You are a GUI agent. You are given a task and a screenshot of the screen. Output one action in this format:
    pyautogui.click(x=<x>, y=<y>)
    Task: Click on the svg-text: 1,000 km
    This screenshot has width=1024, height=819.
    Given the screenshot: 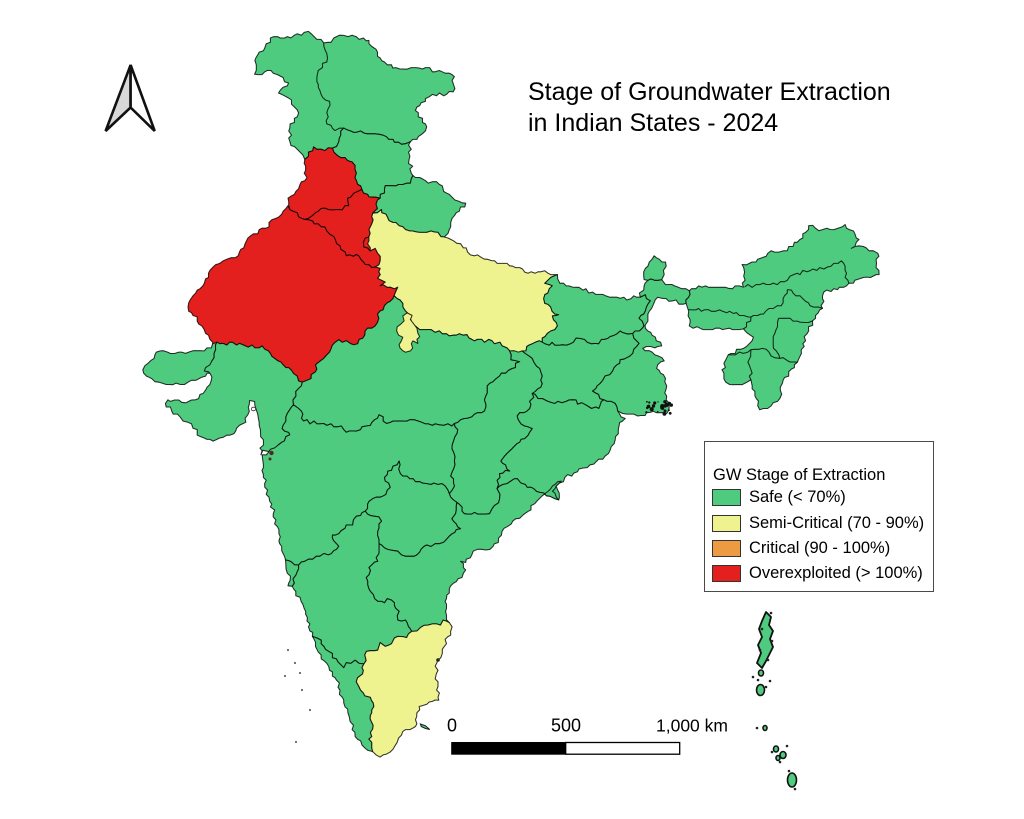 What is the action you would take?
    pyautogui.click(x=692, y=726)
    